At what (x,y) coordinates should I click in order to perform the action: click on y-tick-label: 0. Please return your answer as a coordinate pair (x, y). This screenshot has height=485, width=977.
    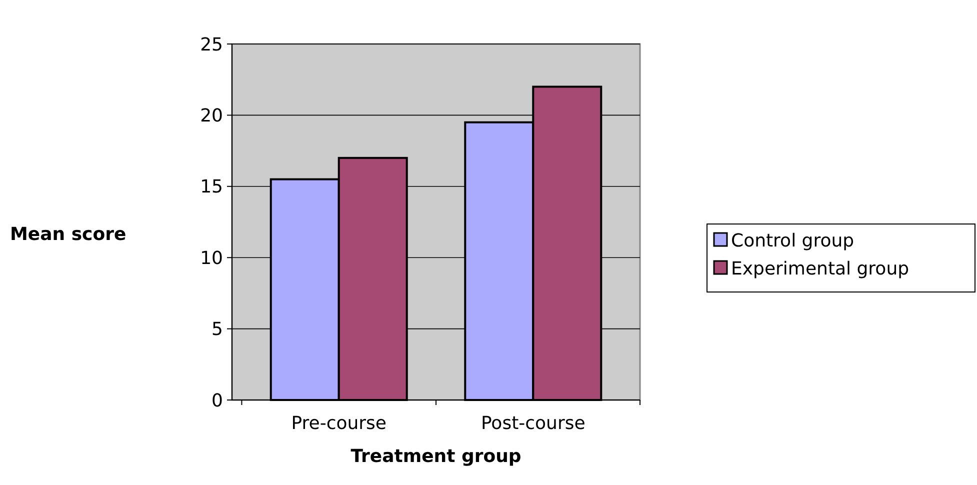
    Looking at the image, I should click on (217, 401).